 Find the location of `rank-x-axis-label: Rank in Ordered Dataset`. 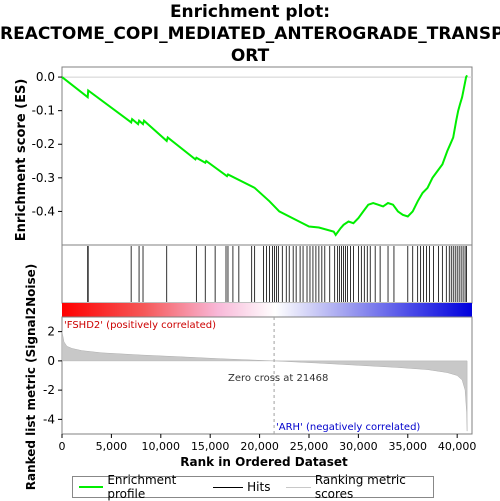

rank-x-axis-label: Rank in Ordered Dataset is located at coordinates (264, 462).